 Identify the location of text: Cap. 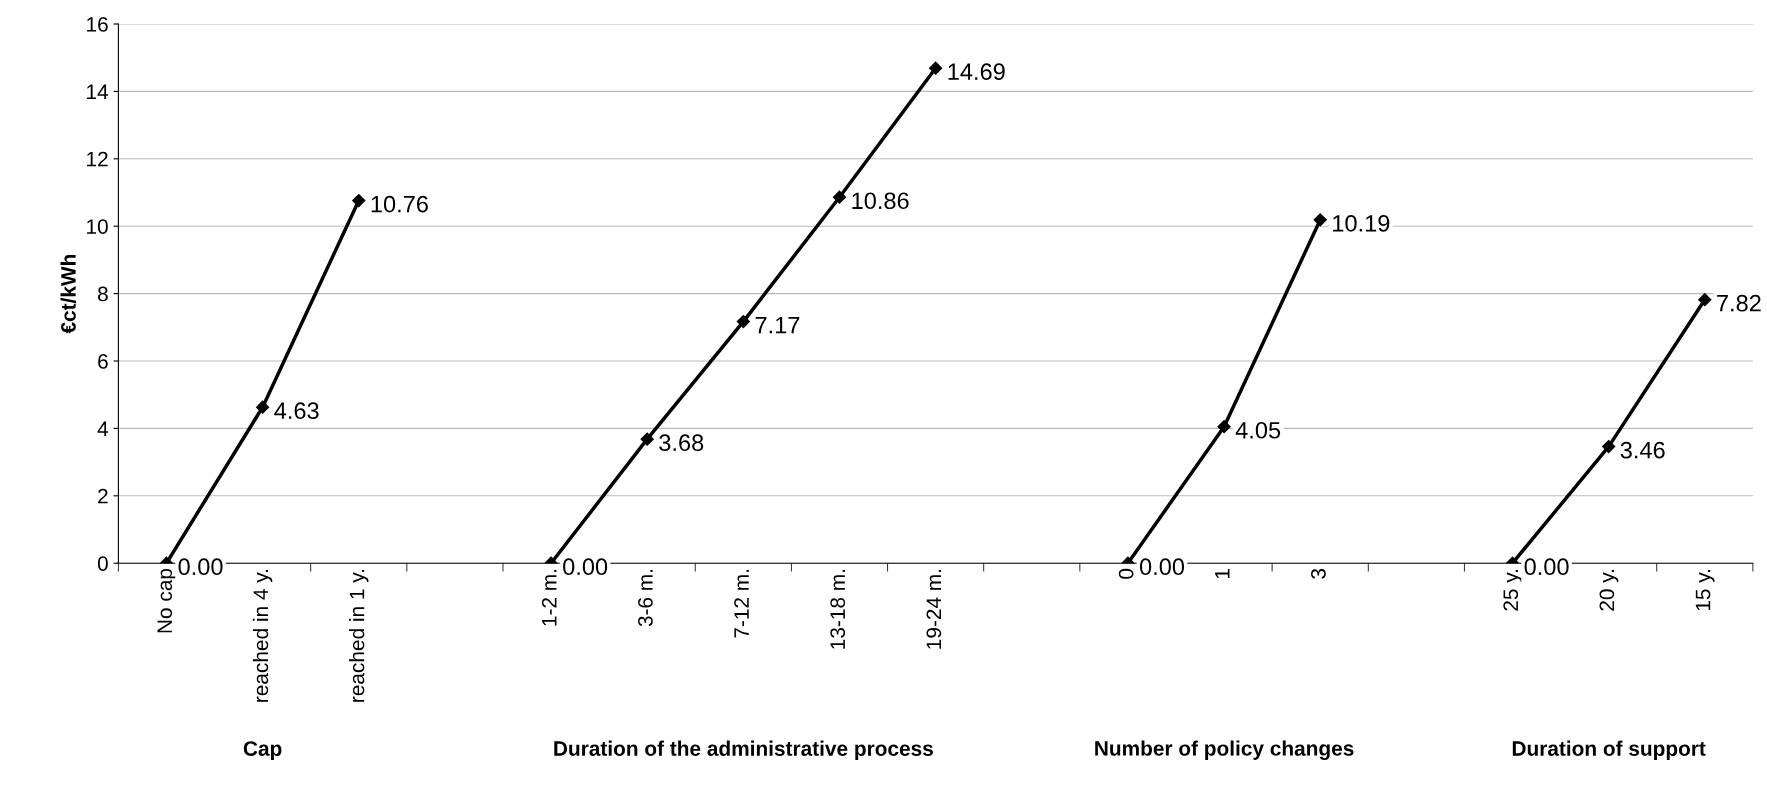
(262, 751).